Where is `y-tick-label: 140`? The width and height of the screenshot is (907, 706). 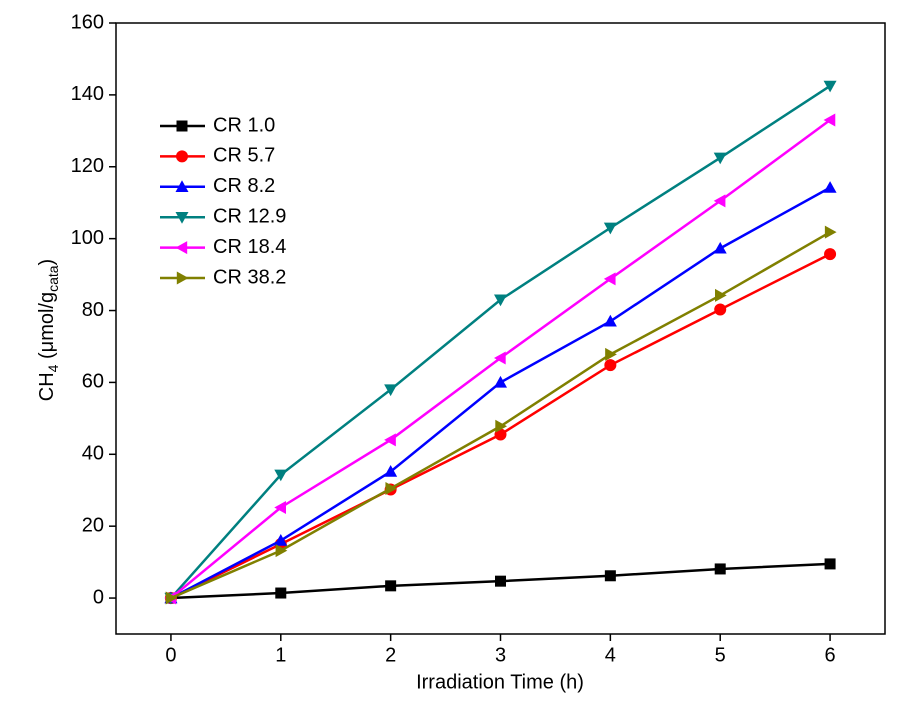 y-tick-label: 140 is located at coordinates (87, 94).